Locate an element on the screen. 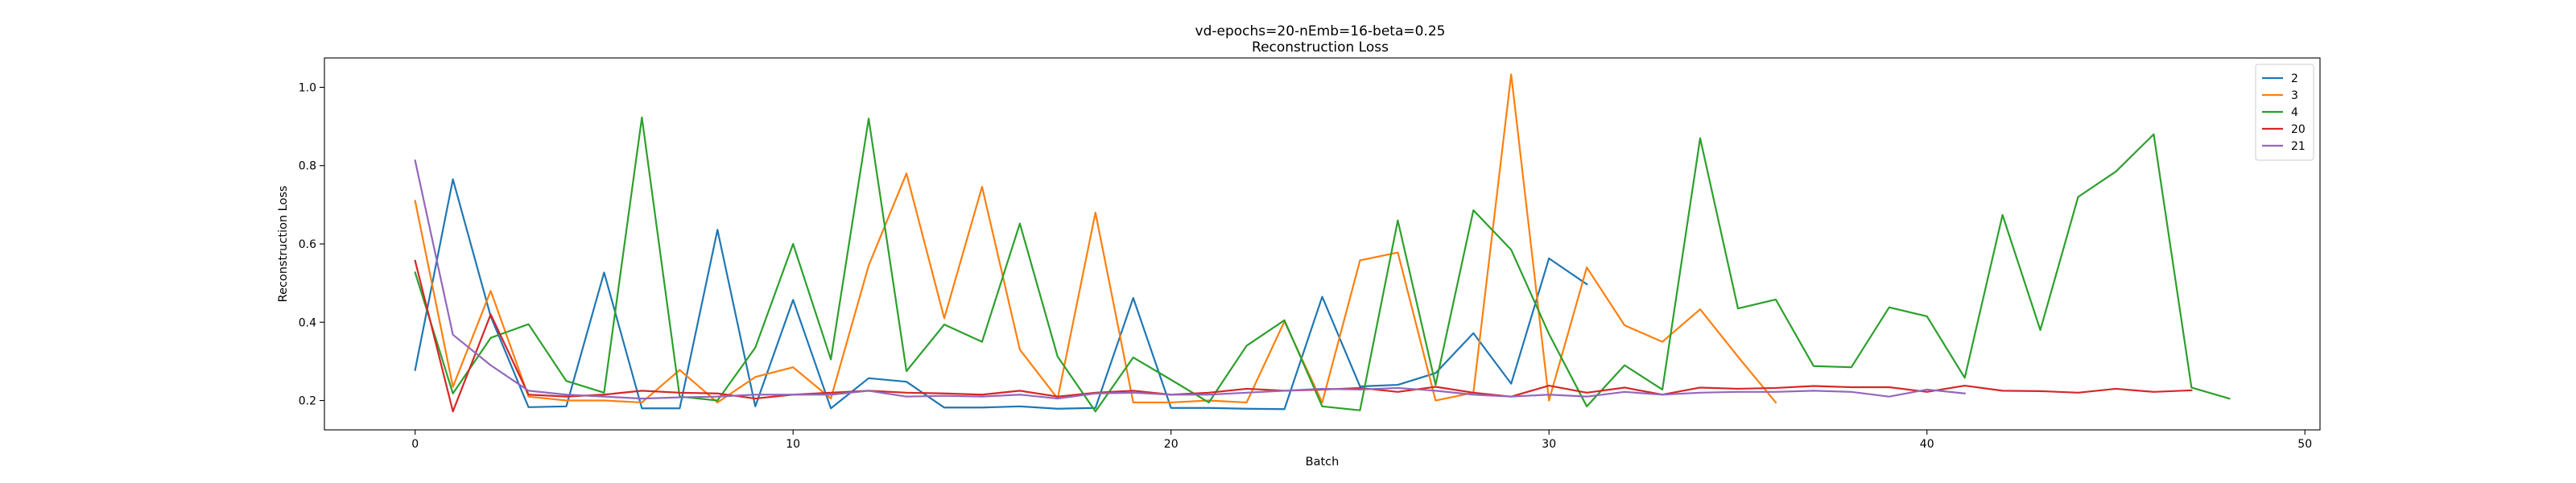  legend-box is located at coordinates (2284, 112).